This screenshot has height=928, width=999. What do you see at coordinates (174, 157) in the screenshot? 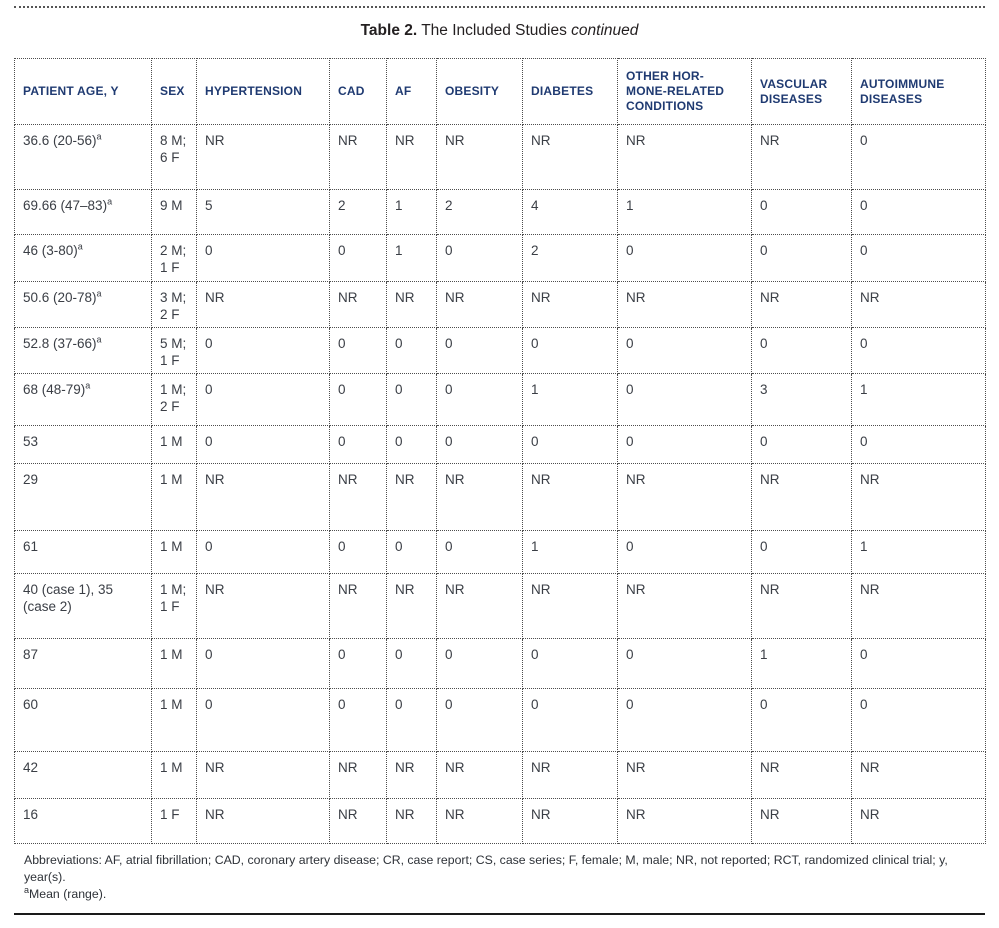
I see `sex-cell: 8 M; 6 F` at bounding box center [174, 157].